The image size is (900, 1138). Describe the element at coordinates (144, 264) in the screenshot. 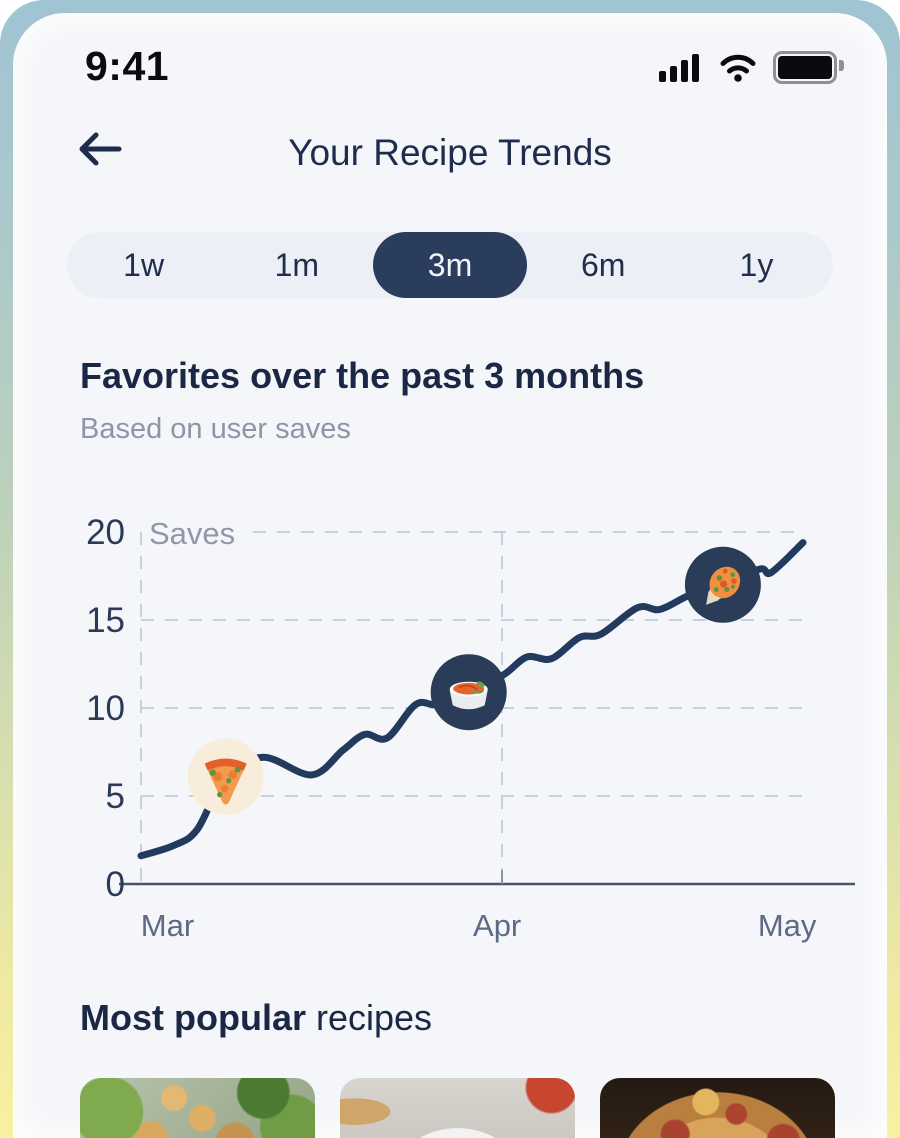

I see `time-range-option-1w: 1w` at that location.